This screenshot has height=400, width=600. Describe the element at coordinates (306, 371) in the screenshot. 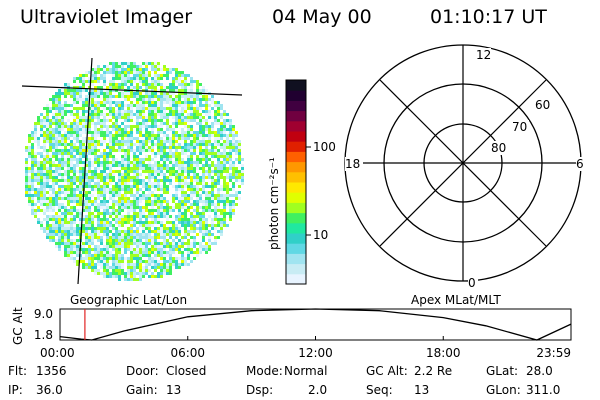

I see `info-value: Normal` at that location.